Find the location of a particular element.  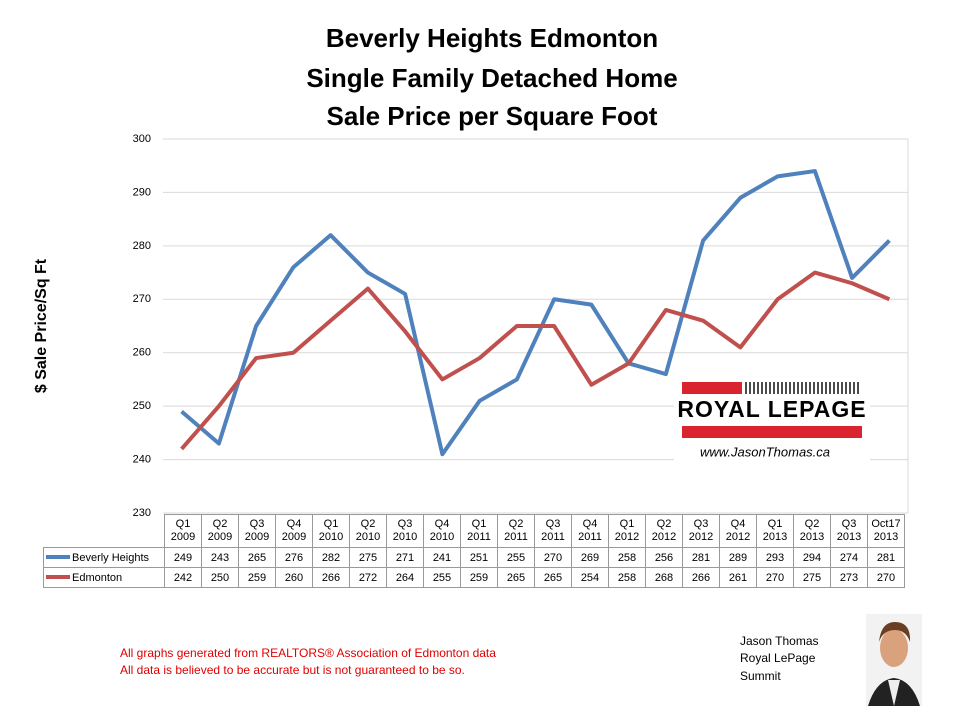

x-tick-label: Oct17 2013 is located at coordinates (886, 531).